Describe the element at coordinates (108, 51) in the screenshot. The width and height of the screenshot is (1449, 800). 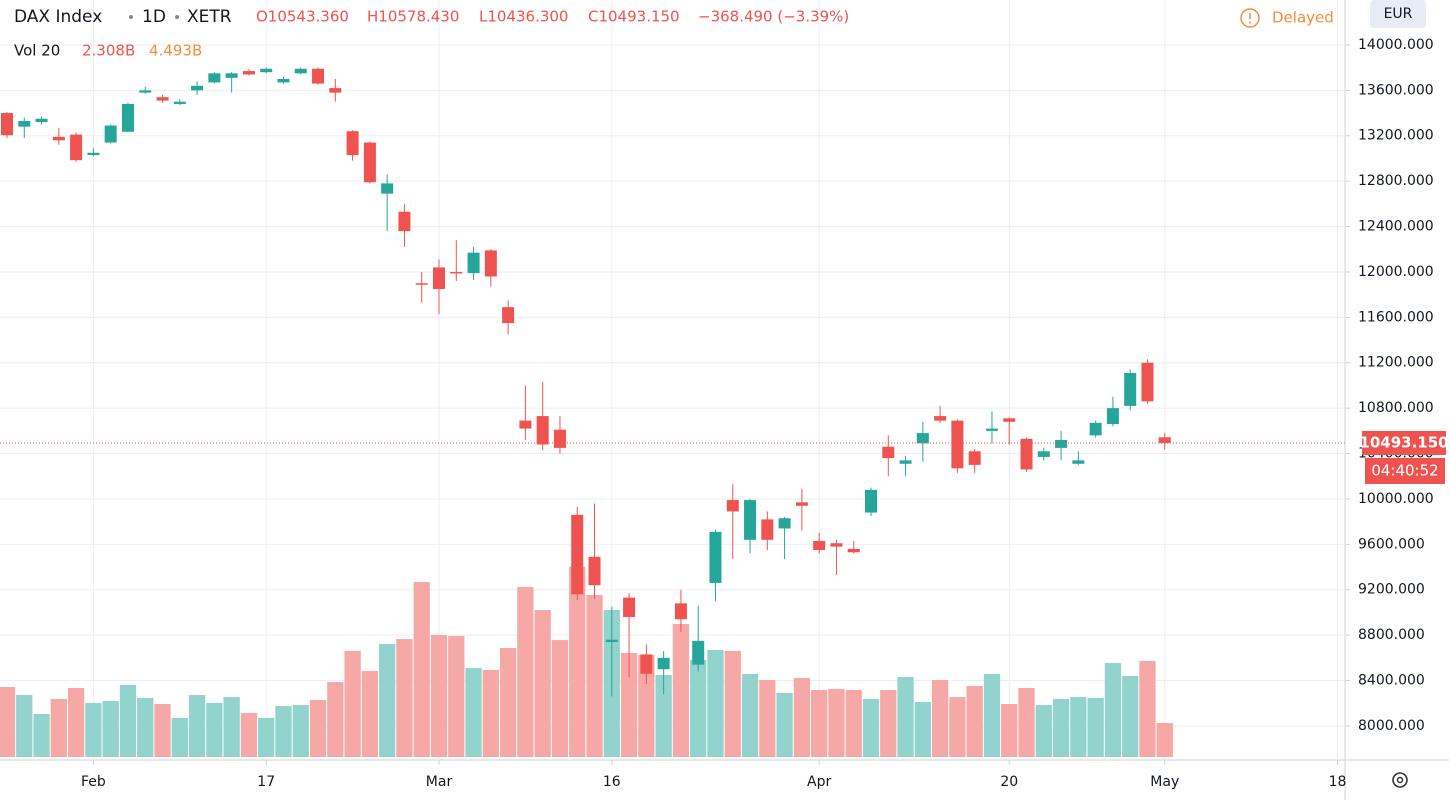
I see `volume-value: 2.308B` at that location.